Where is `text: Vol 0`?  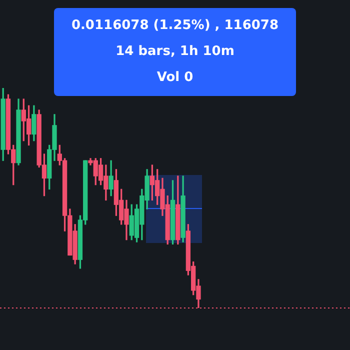
text: Vol 0 is located at coordinates (175, 78).